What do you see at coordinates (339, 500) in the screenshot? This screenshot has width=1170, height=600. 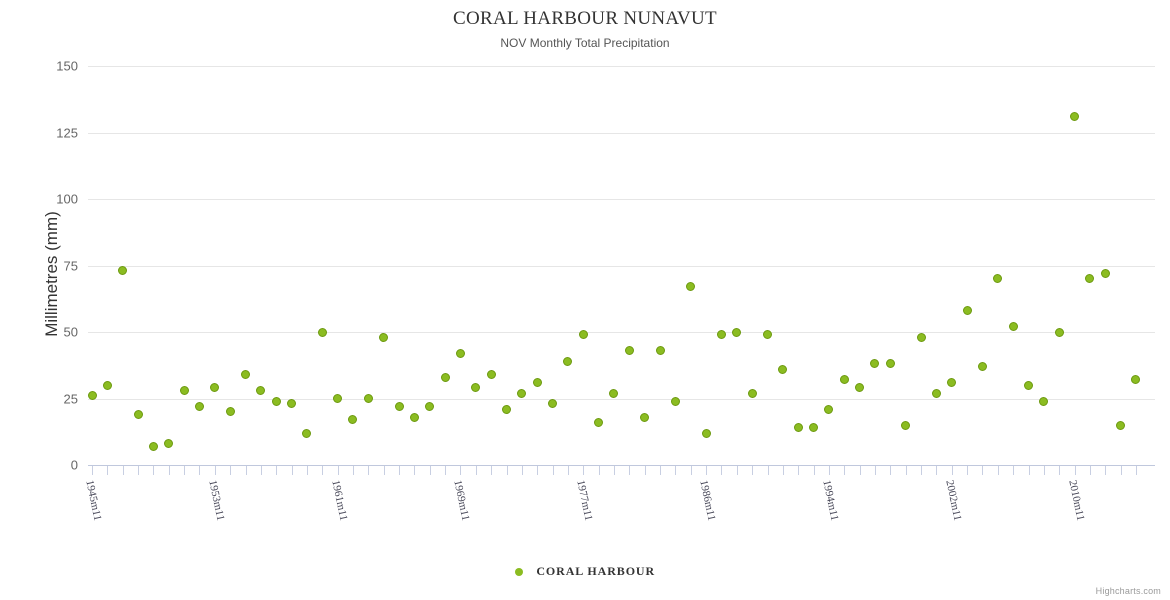 I see `x-axis-tick-label: 1961m11` at bounding box center [339, 500].